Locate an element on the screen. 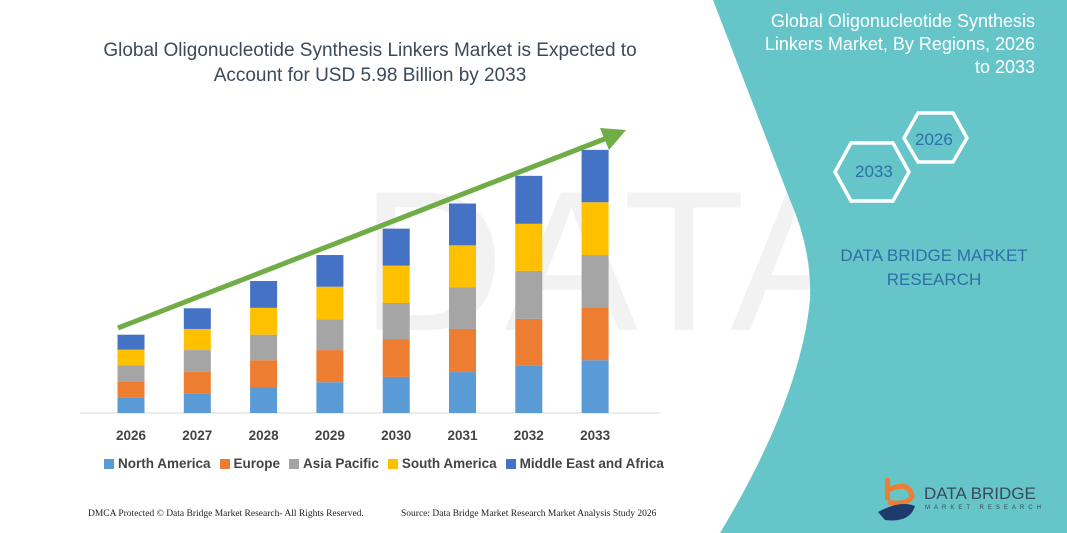 The height and width of the screenshot is (533, 1067). bar-2032-asia-pacific is located at coordinates (529, 294).